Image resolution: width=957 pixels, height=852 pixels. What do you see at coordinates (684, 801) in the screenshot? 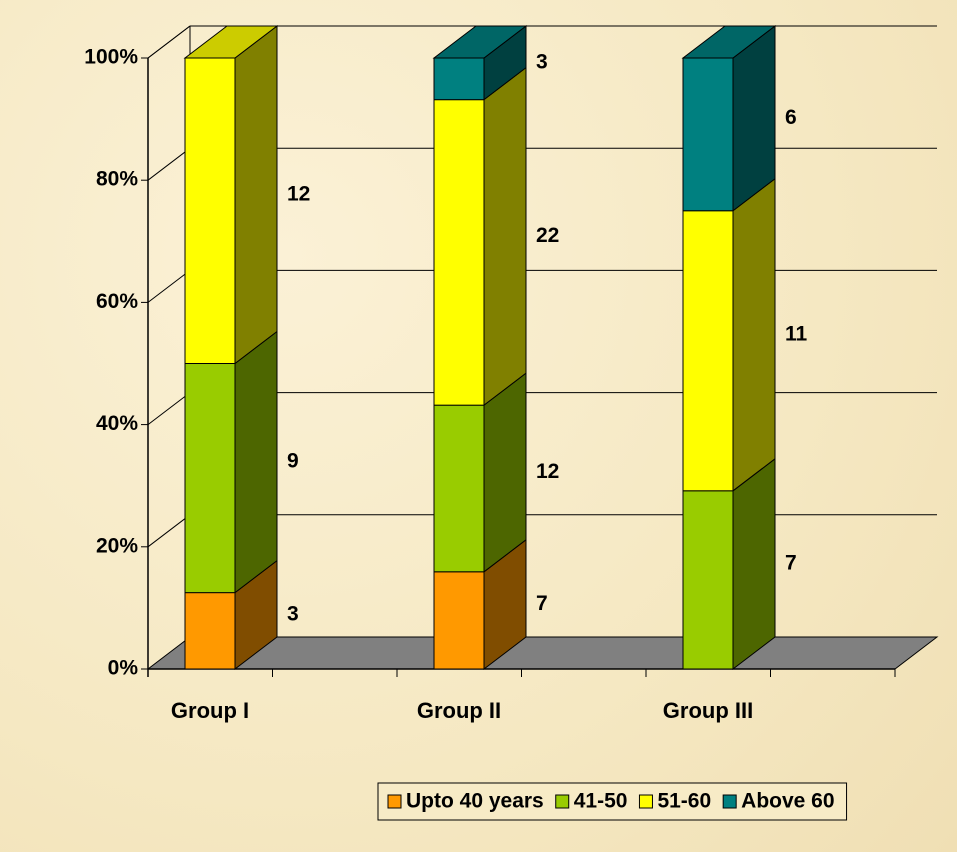
I see `legend-label: 51-60` at bounding box center [684, 801].